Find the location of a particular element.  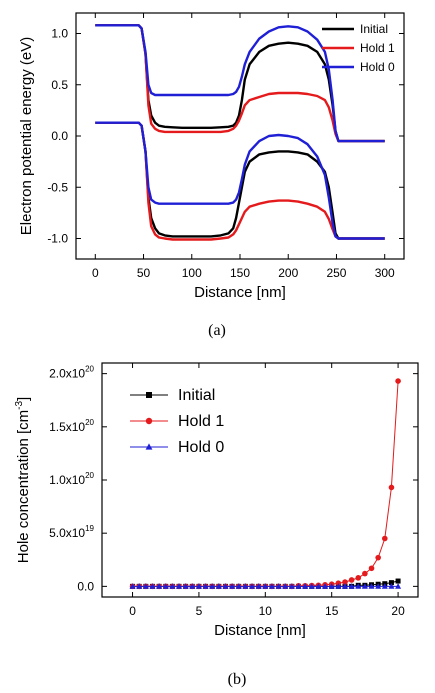

y-axis-label: Hole concentration [cm-3] is located at coordinates (23, 480).